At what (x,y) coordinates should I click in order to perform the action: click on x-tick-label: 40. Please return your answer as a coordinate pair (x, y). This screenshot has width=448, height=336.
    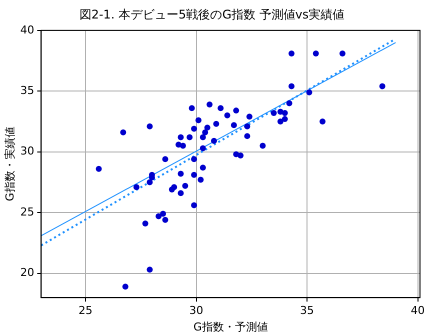
    Looking at the image, I should click on (417, 311).